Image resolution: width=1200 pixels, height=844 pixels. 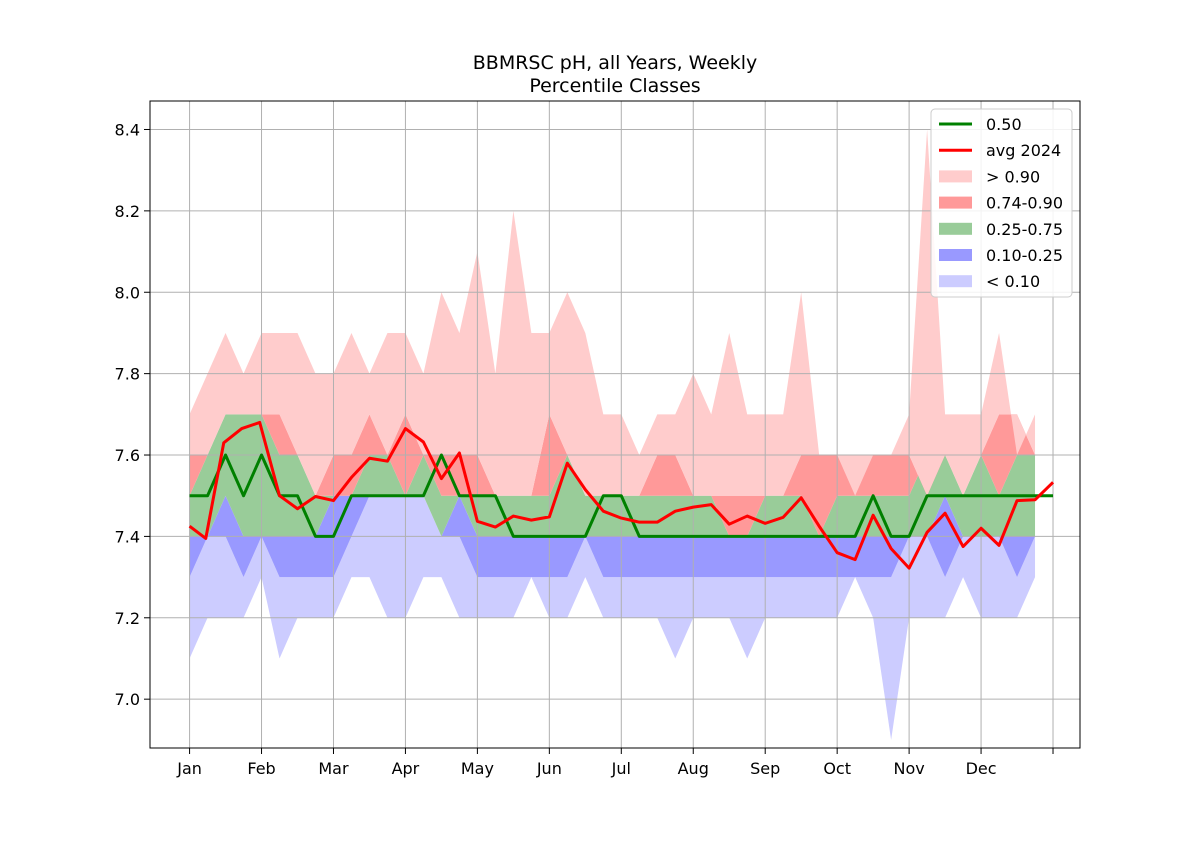 I want to click on y-tick-label: 8.4, so click(x=127, y=129).